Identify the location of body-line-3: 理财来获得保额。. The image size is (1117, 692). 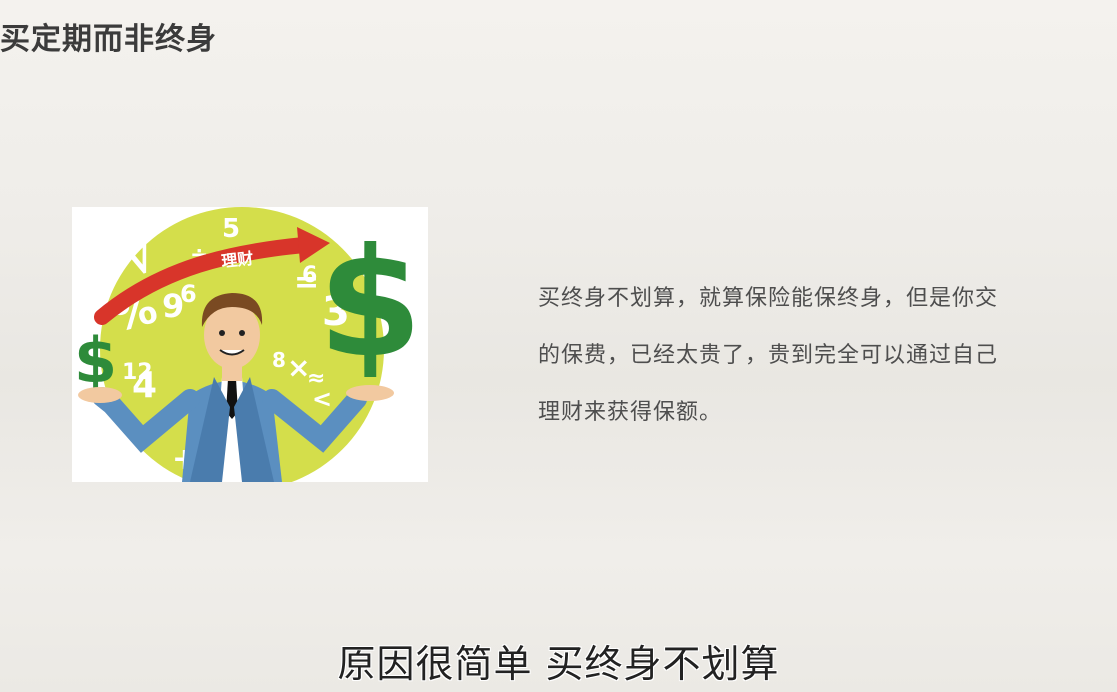
(630, 412).